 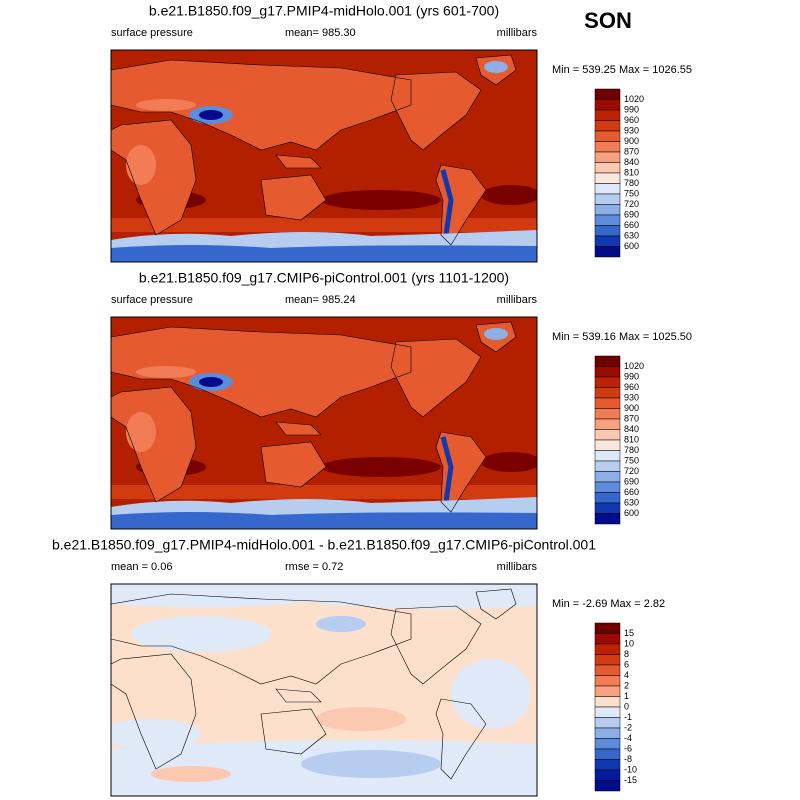 I want to click on colorbar-label: 690, so click(x=631, y=214).